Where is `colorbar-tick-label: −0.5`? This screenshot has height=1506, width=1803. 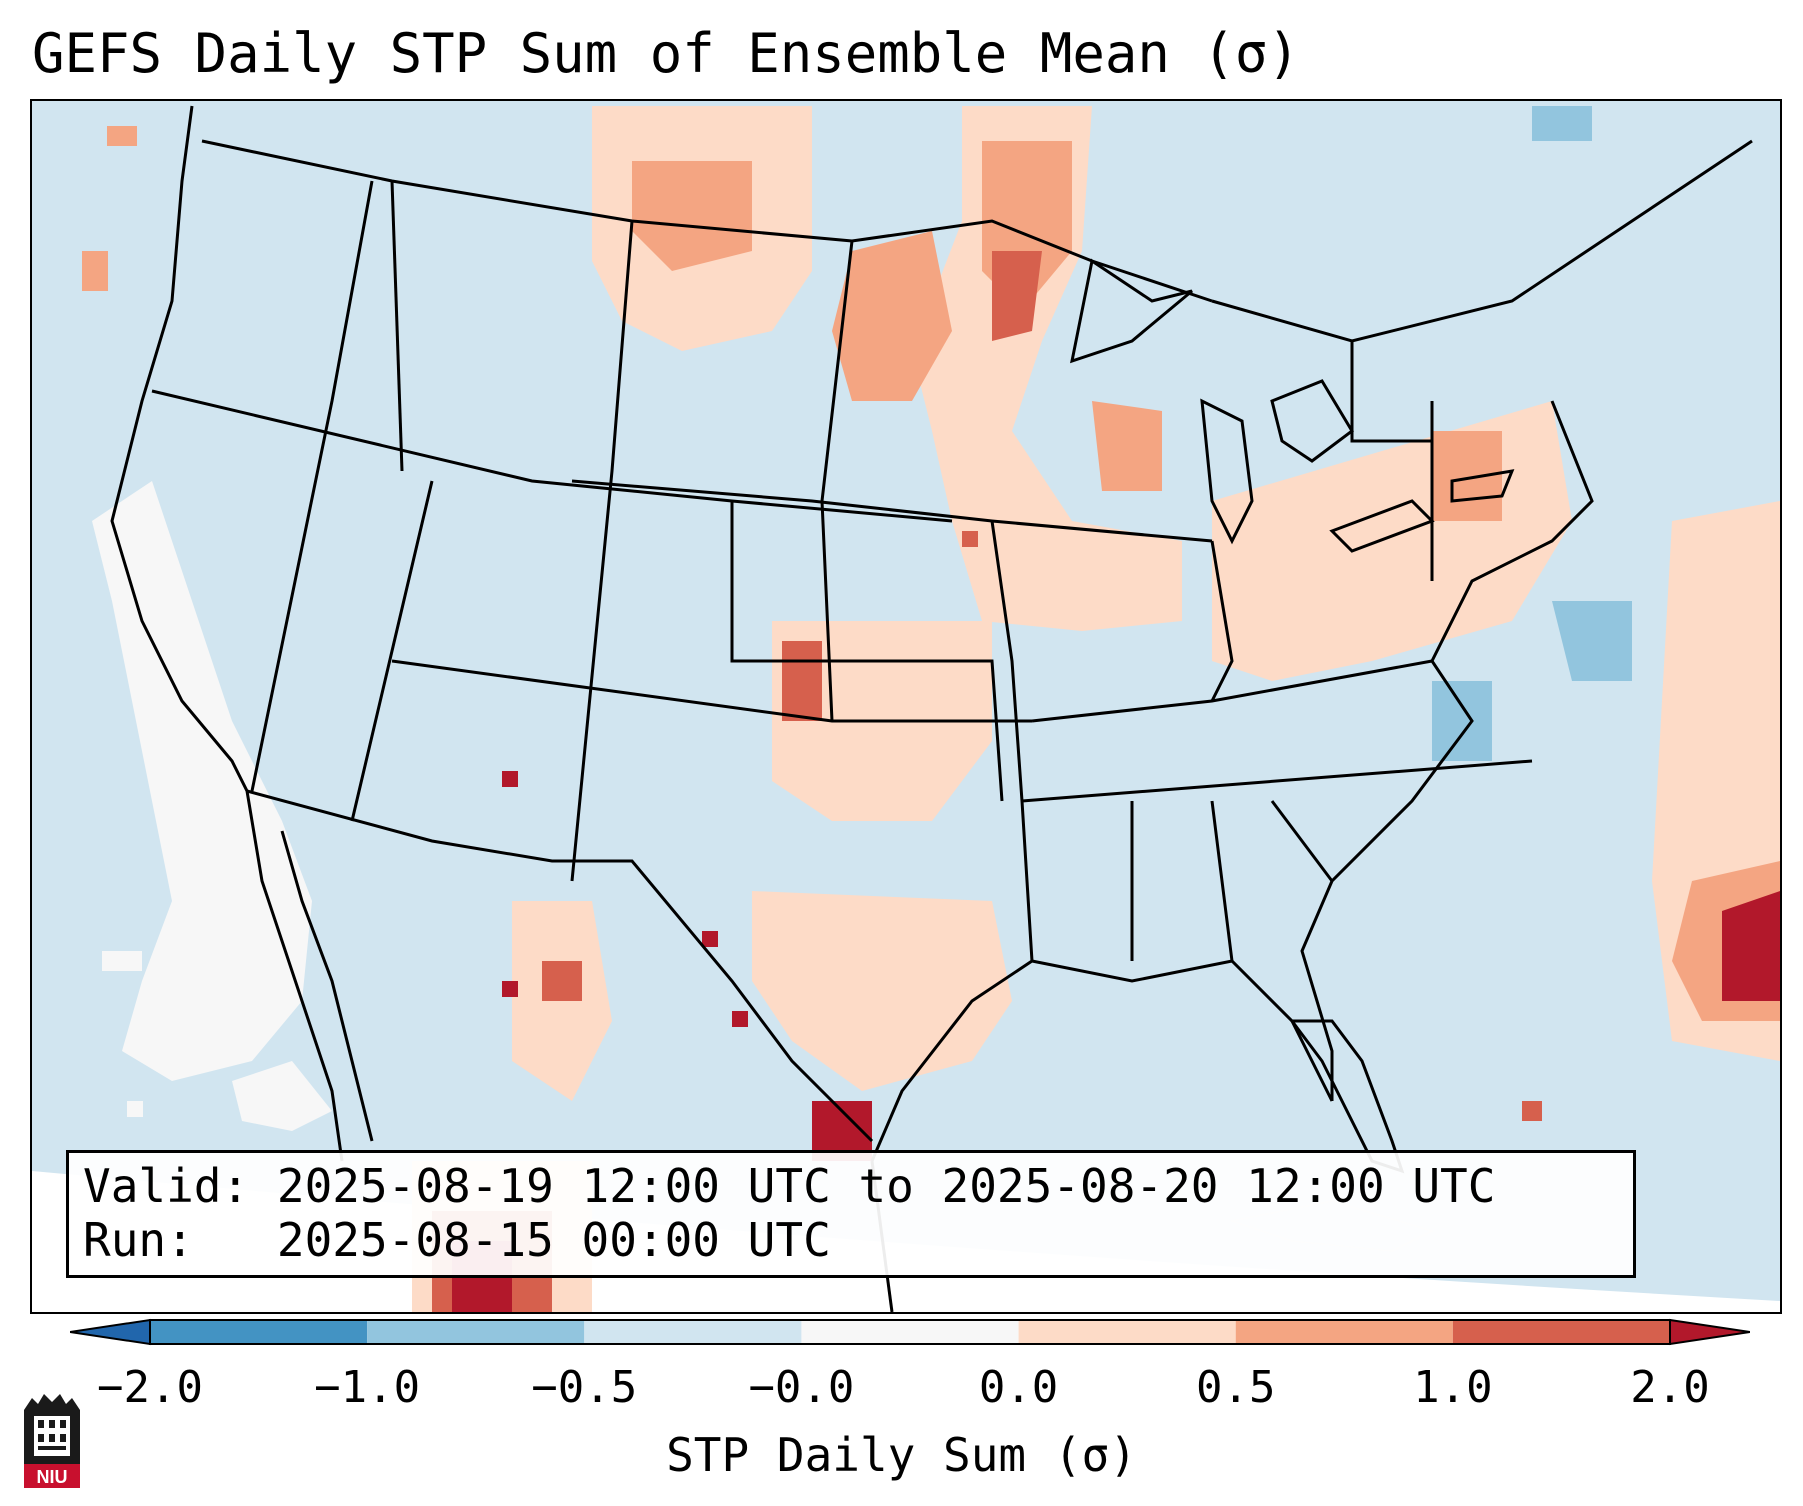
colorbar-tick-label: −0.5 is located at coordinates (584, 1387).